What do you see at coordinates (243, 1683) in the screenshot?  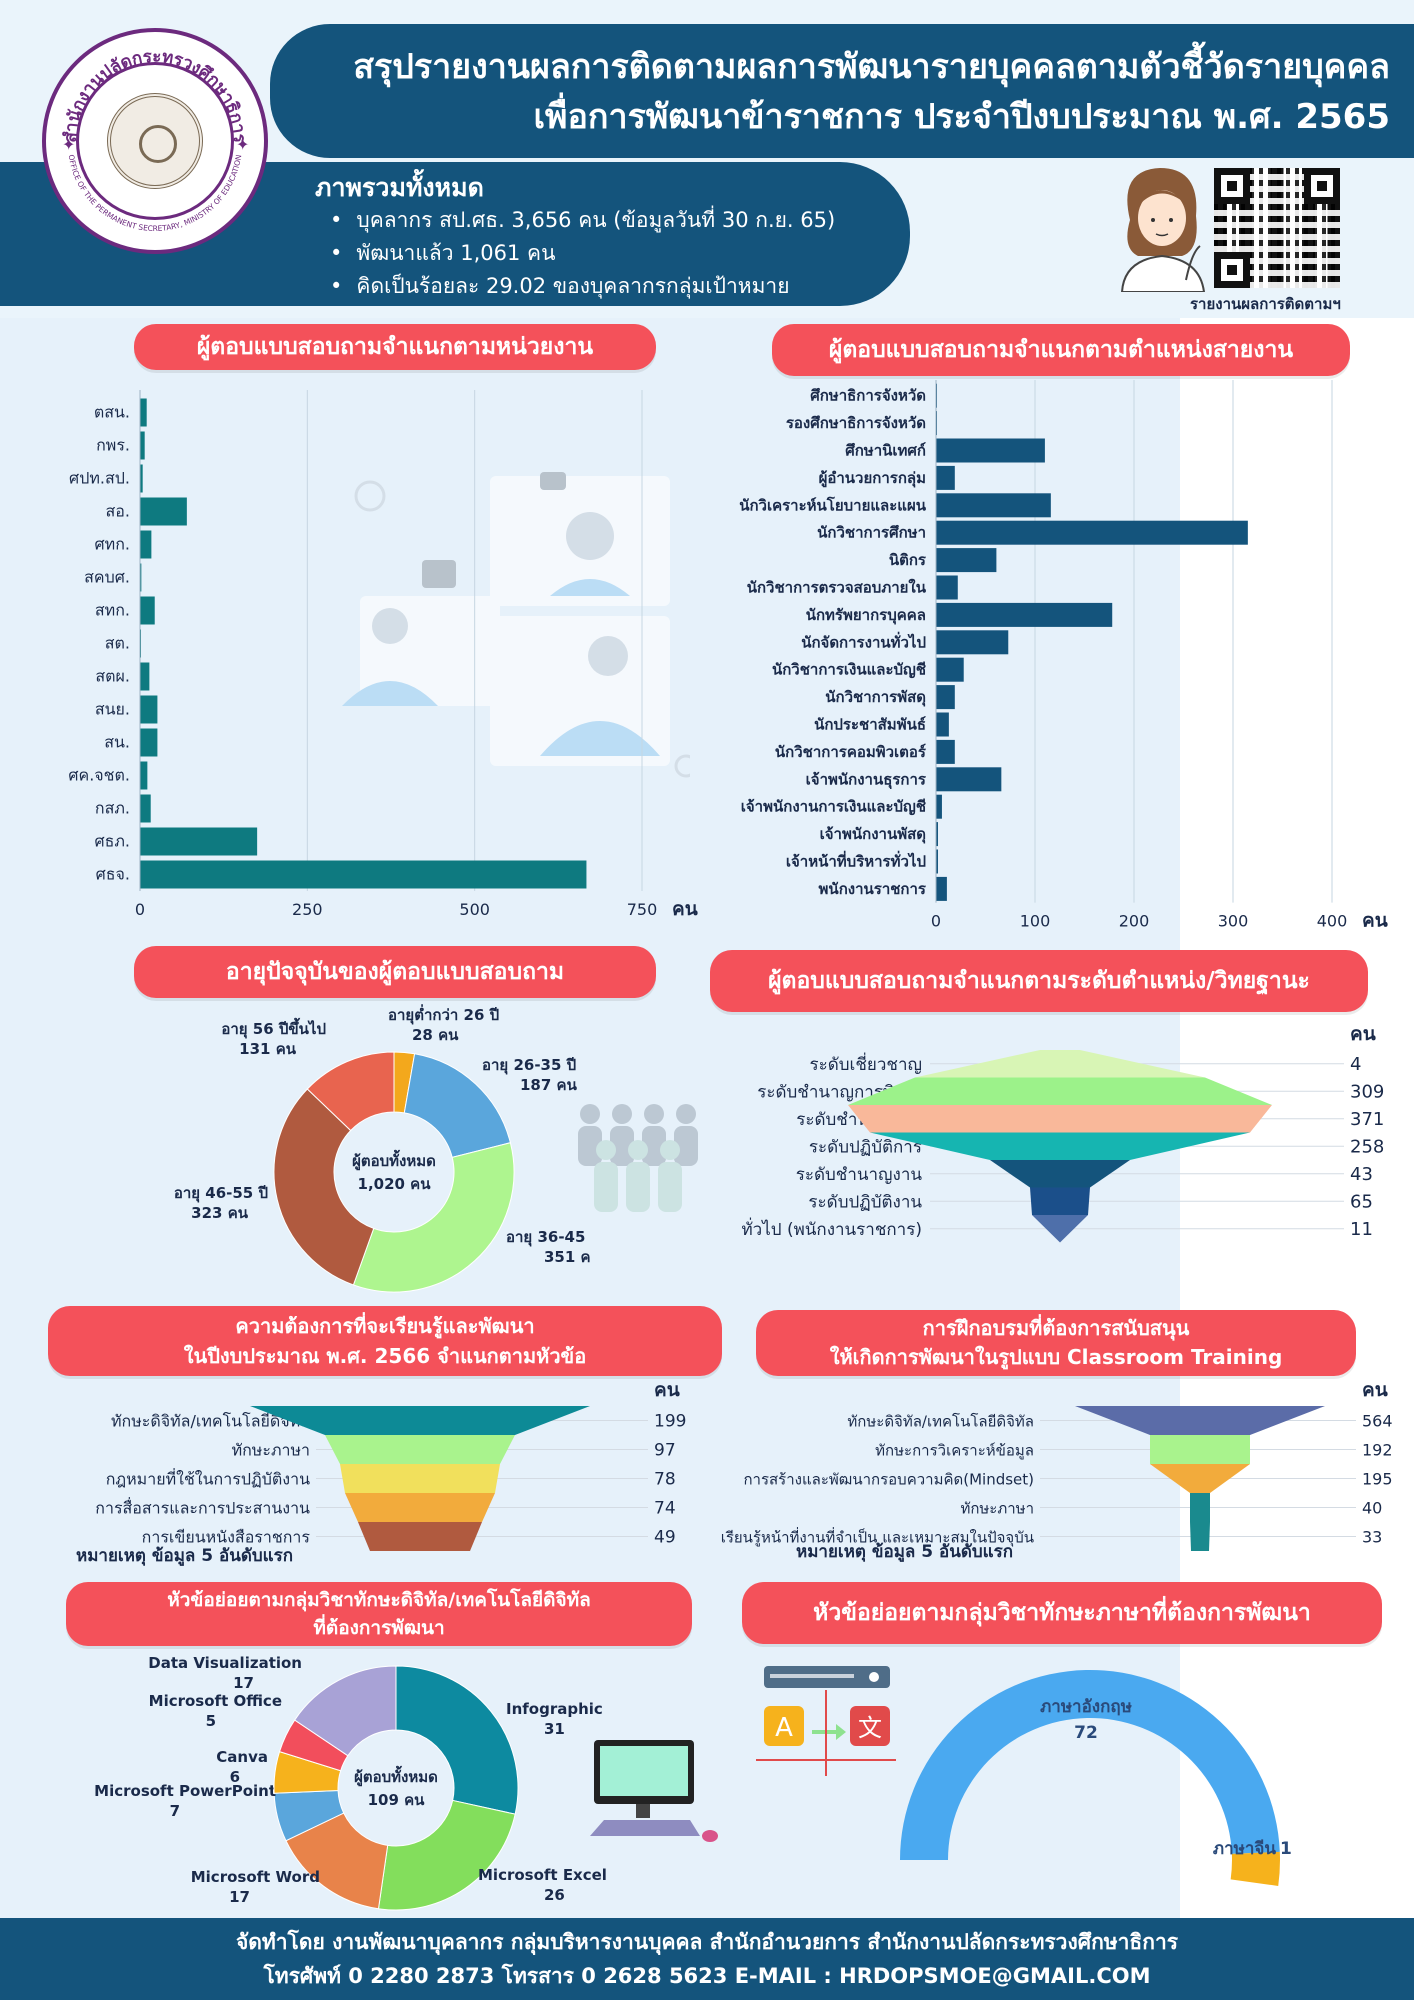 I see `slice-value-label: 17` at bounding box center [243, 1683].